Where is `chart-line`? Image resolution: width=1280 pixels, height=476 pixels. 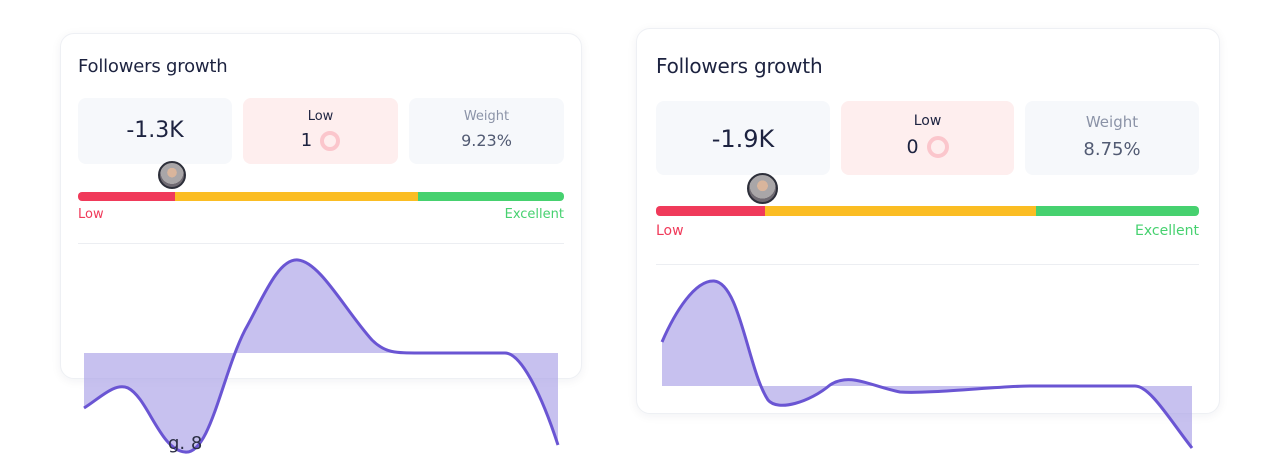
chart-line is located at coordinates (927, 364).